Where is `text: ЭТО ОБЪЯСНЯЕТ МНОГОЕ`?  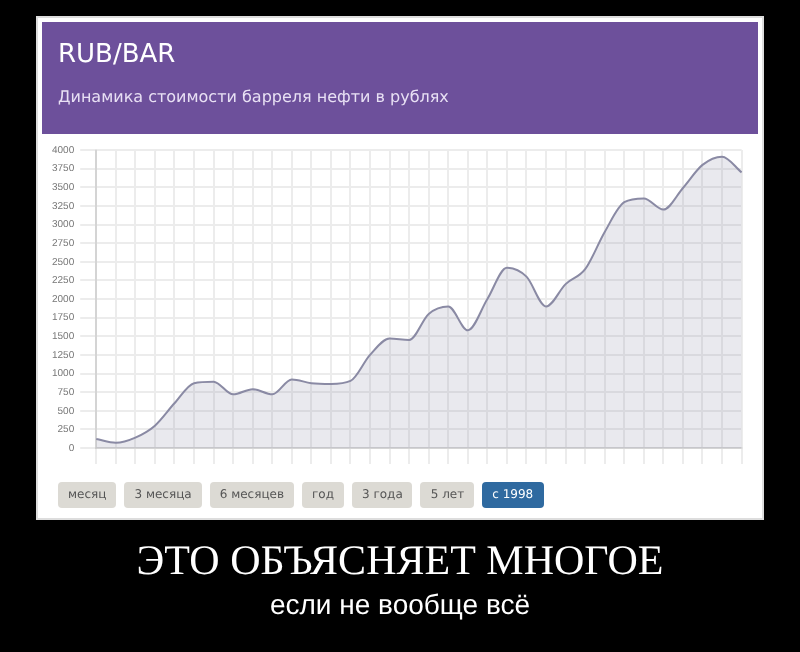 text: ЭТО ОБЪЯСНЯЕТ МНОГОЕ is located at coordinates (400, 561).